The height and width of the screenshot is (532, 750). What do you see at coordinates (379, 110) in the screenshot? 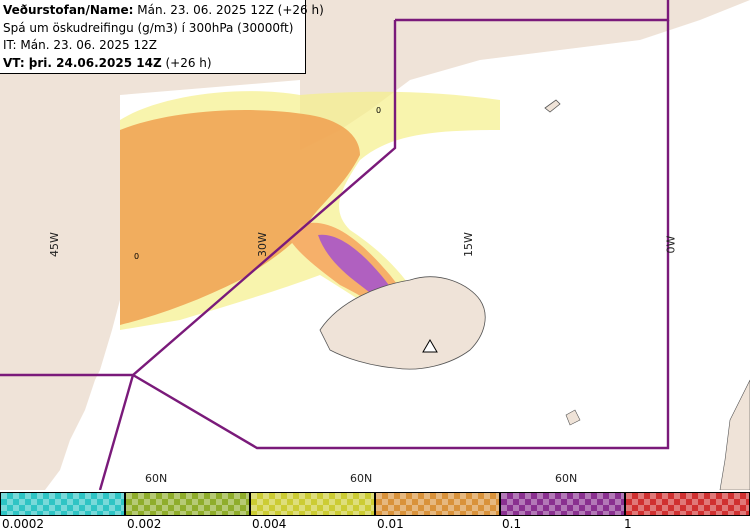
I see `marker-zero-2: 0` at bounding box center [379, 110].